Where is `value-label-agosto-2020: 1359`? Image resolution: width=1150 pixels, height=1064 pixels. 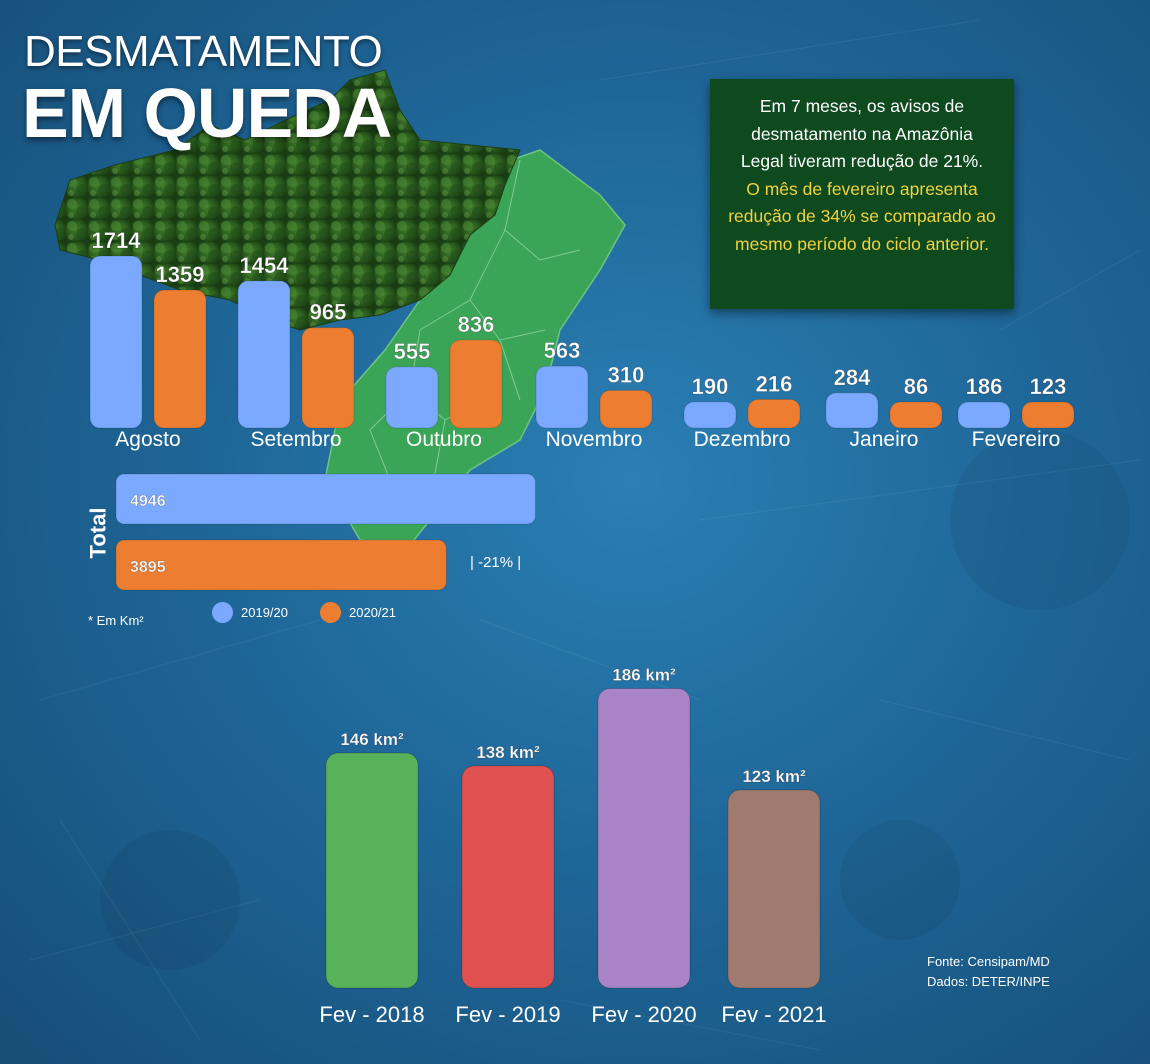 value-label-agosto-2020: 1359 is located at coordinates (180, 274).